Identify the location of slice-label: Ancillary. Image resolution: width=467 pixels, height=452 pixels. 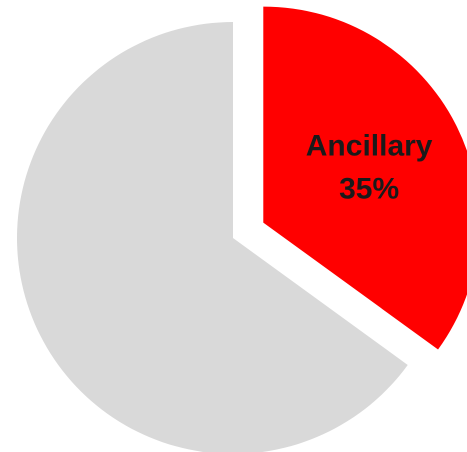
(369, 146).